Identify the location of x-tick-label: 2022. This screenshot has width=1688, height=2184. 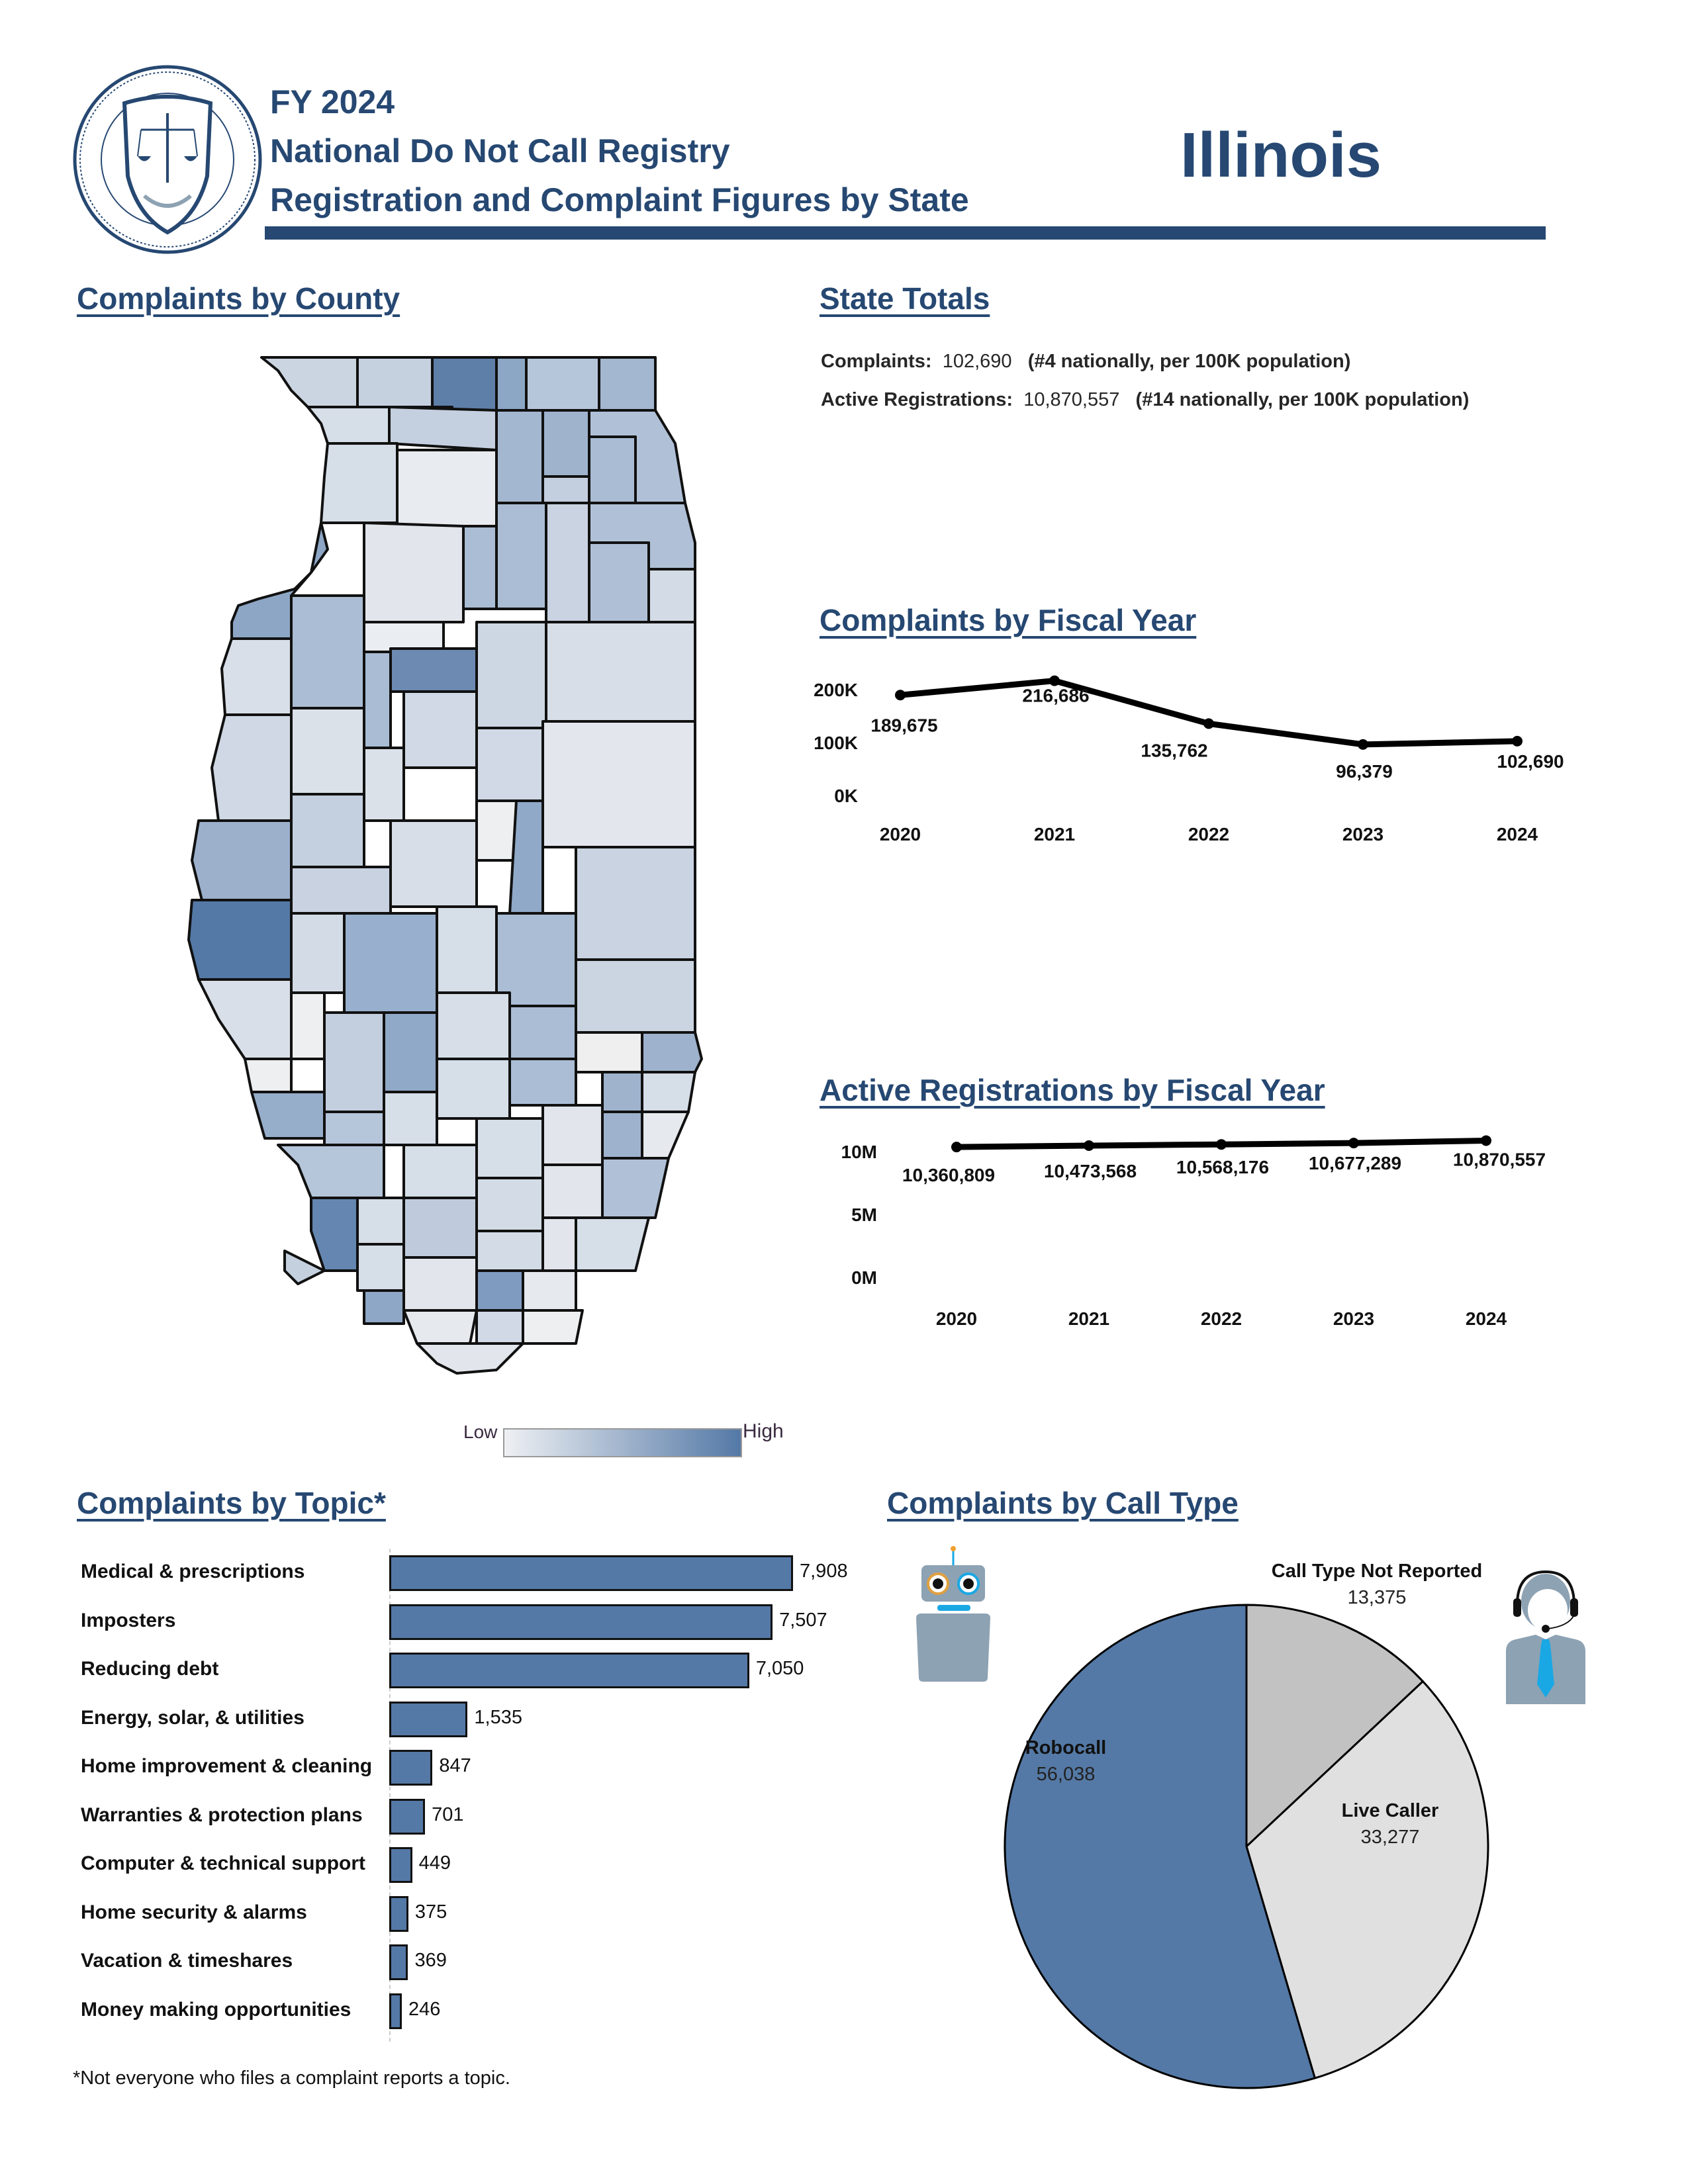
(1221, 1318).